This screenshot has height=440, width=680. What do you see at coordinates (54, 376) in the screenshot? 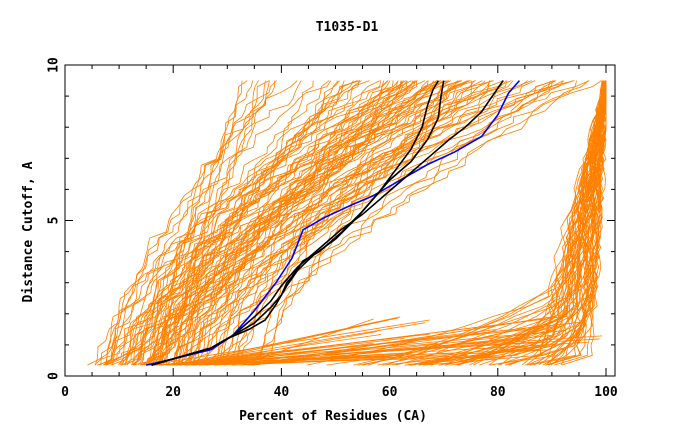
I see `y-tick-label: 0` at bounding box center [54, 376].